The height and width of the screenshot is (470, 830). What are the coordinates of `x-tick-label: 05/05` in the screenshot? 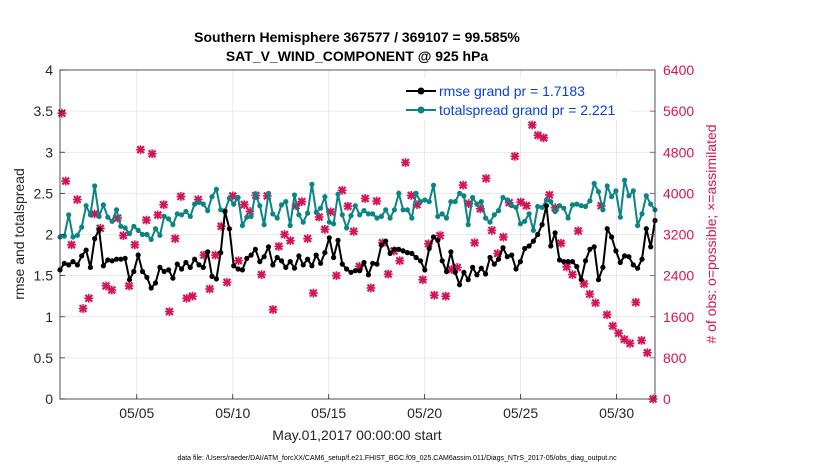 It's located at (136, 413).